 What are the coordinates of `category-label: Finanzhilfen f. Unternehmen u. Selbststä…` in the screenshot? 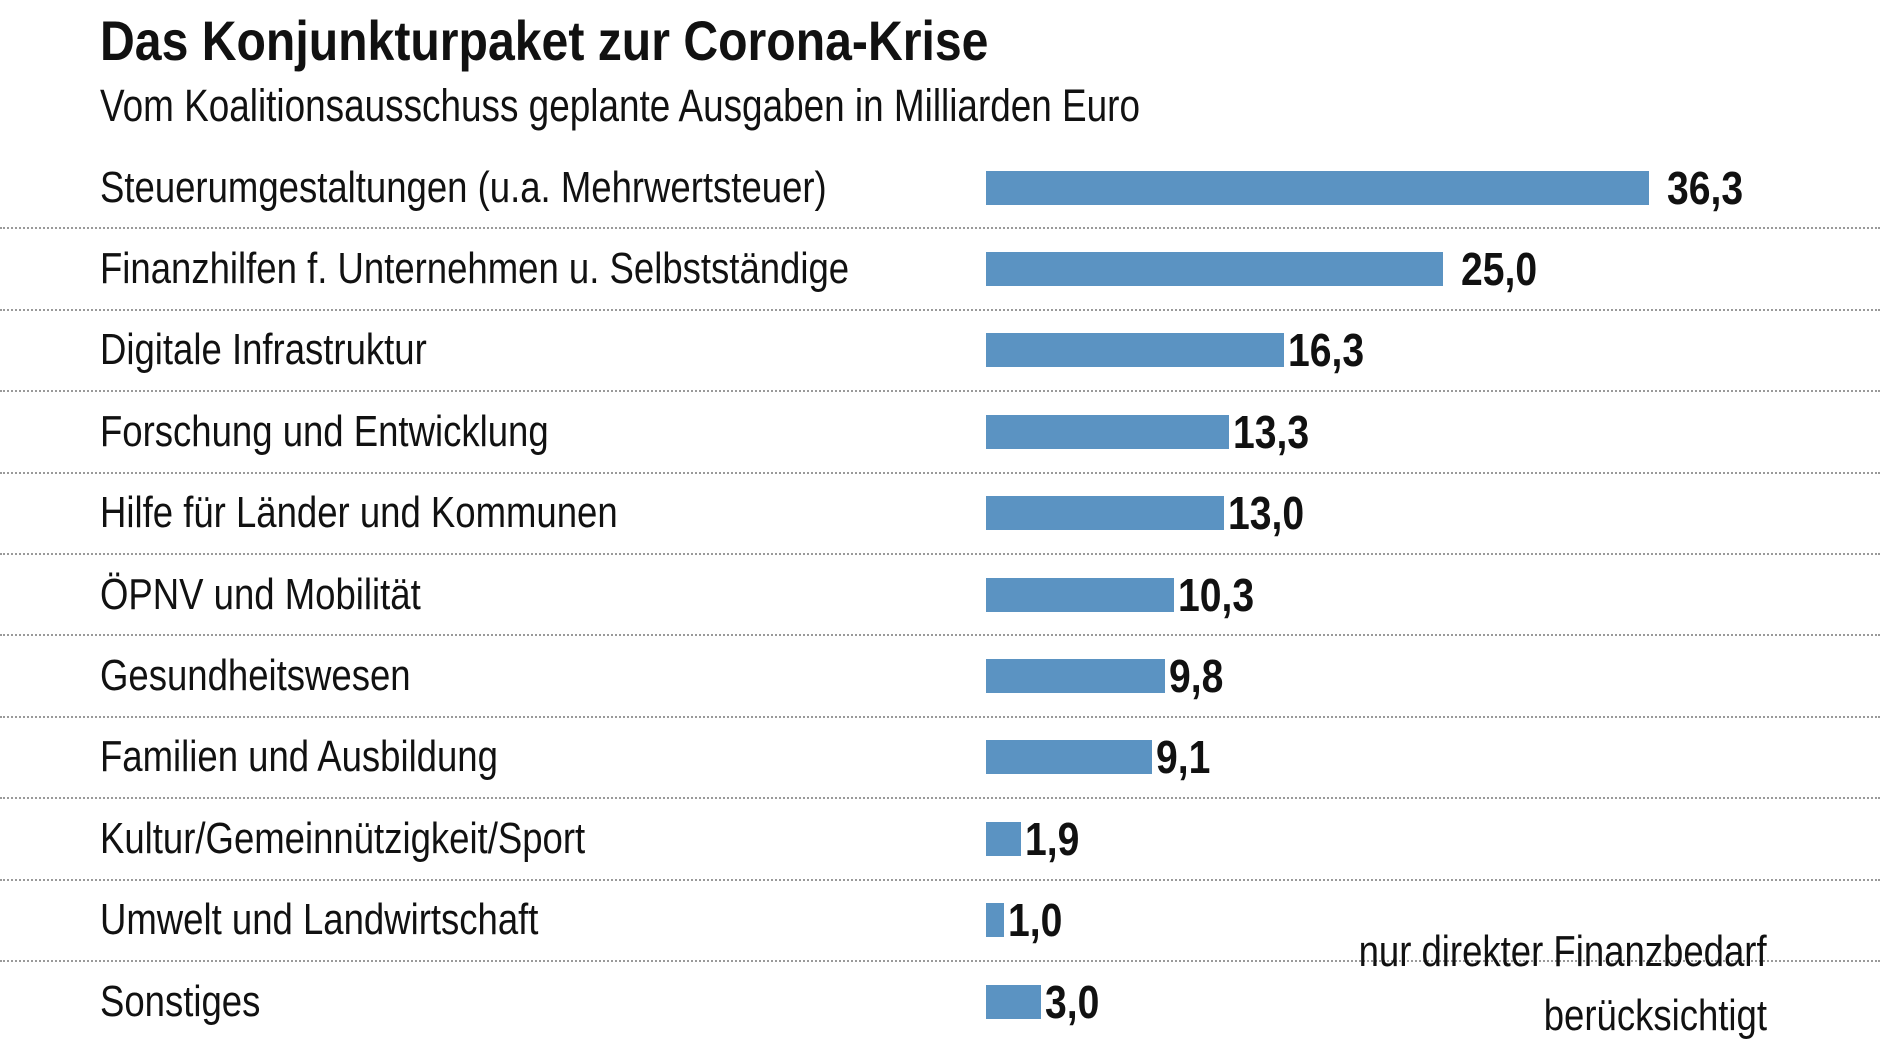 It's located at (551, 269).